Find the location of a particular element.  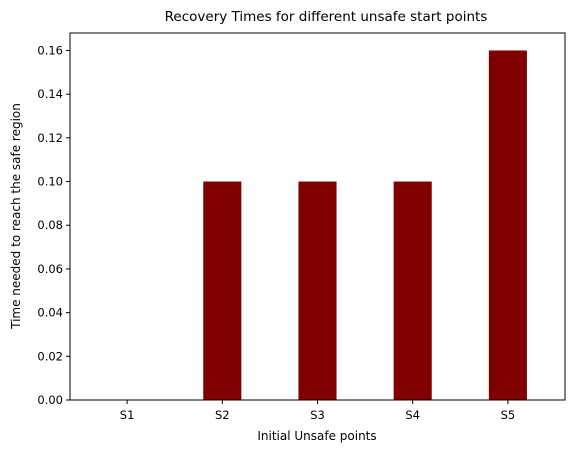

x-ticks: S1 S2 S3 S4 S5 is located at coordinates (317, 411).